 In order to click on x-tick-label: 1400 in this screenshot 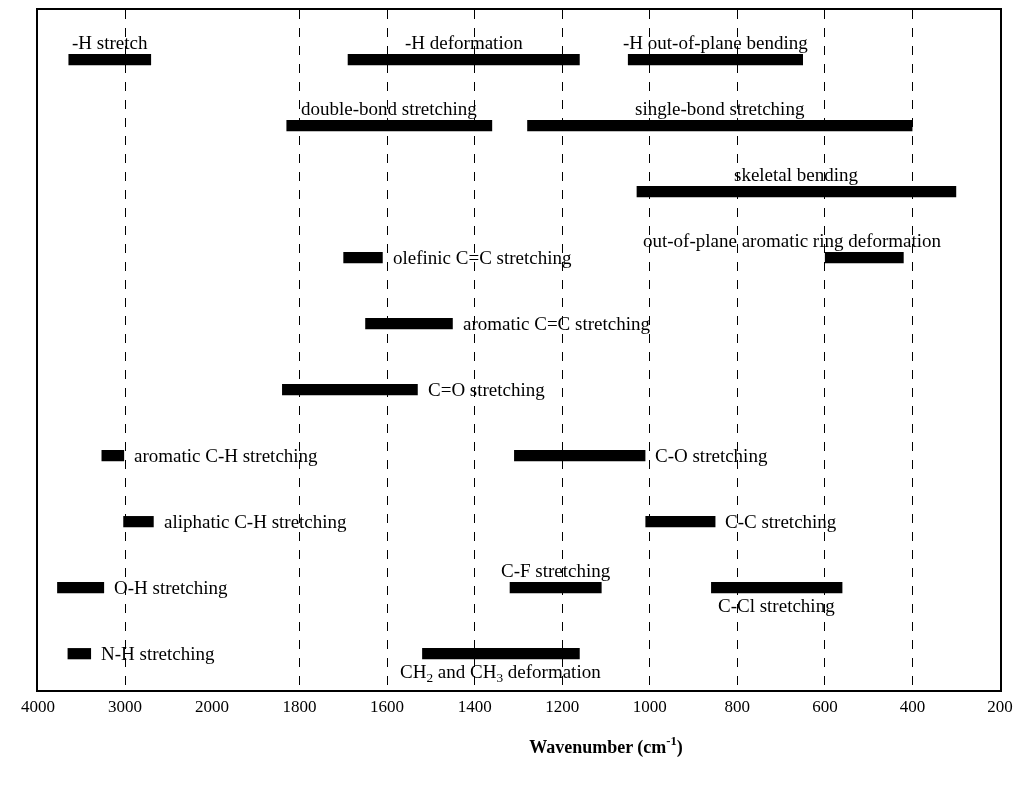, I will do `click(474, 707)`.